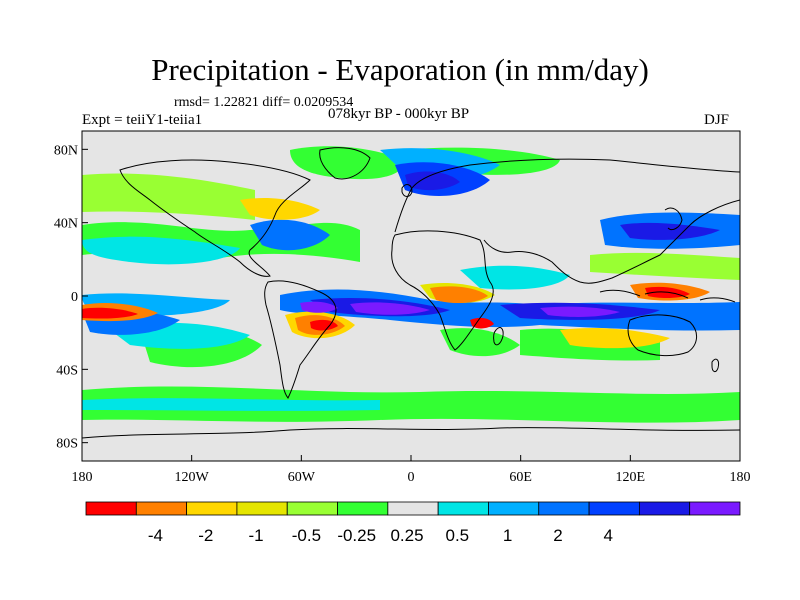 Image resolution: width=800 pixels, height=600 pixels. Describe the element at coordinates (110, 313) in the screenshot. I see `field-red-east-pac` at that location.